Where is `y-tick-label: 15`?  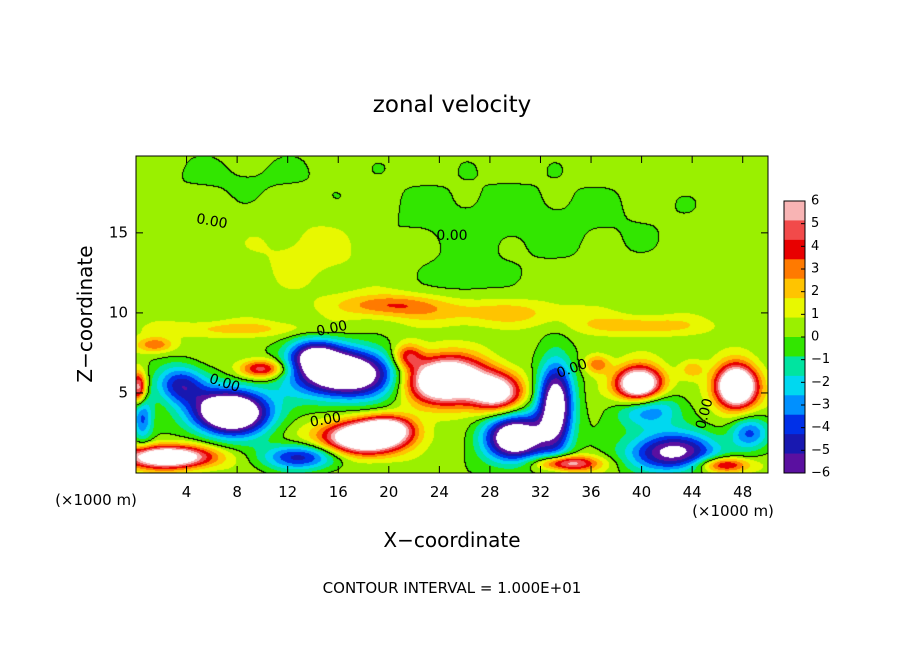 y-tick-label: 15 is located at coordinates (118, 232).